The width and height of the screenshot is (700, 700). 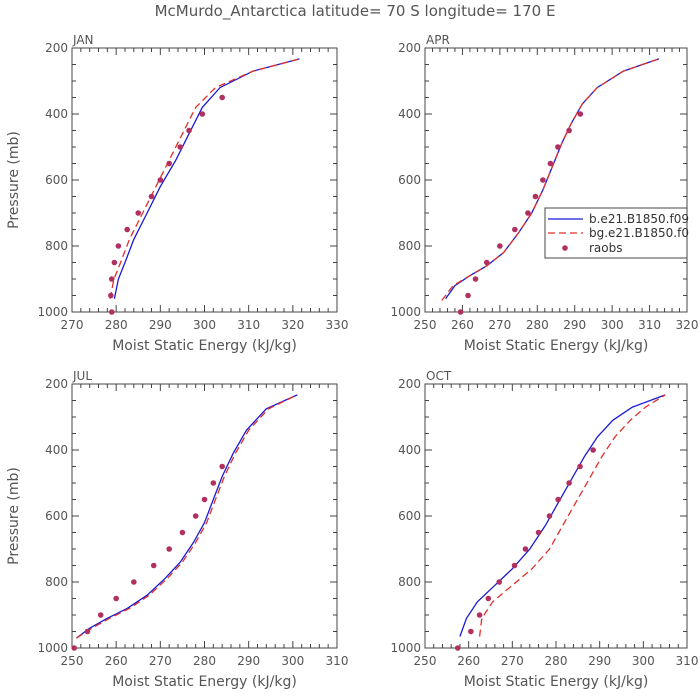 What do you see at coordinates (639, 219) in the screenshot?
I see `legend-label: b.e21.B1850.f09` at bounding box center [639, 219].